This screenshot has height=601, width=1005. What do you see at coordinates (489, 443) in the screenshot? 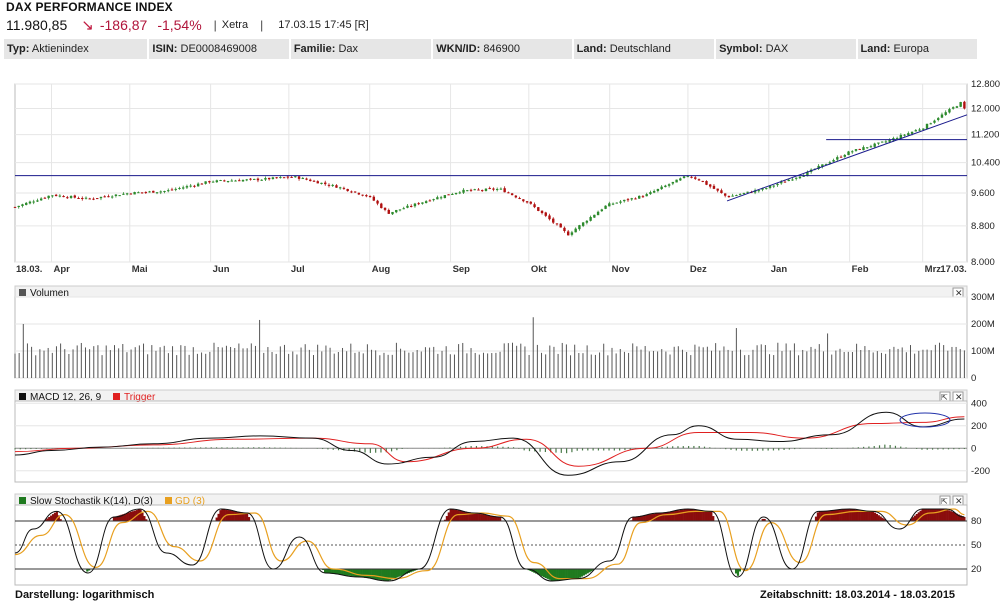
I see `macd-lines` at bounding box center [489, 443].